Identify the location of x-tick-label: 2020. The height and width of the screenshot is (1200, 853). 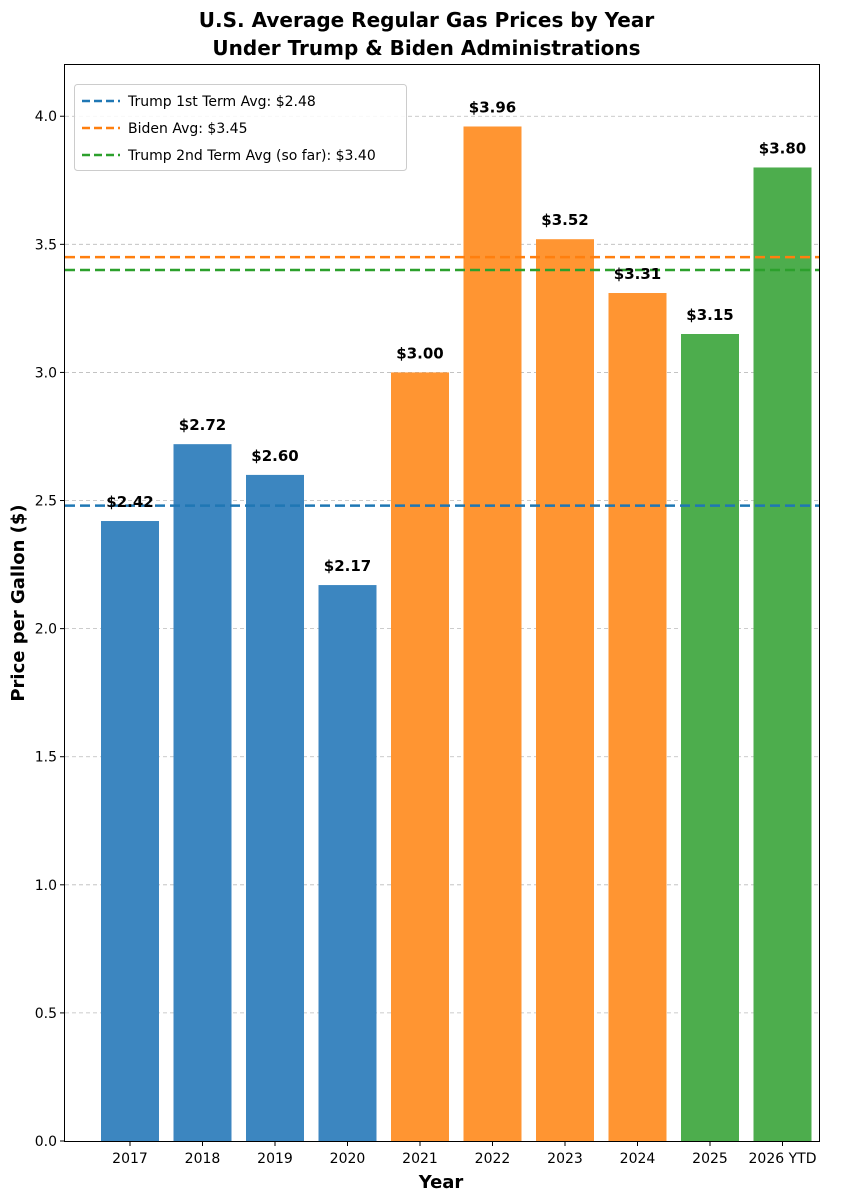
(348, 1159).